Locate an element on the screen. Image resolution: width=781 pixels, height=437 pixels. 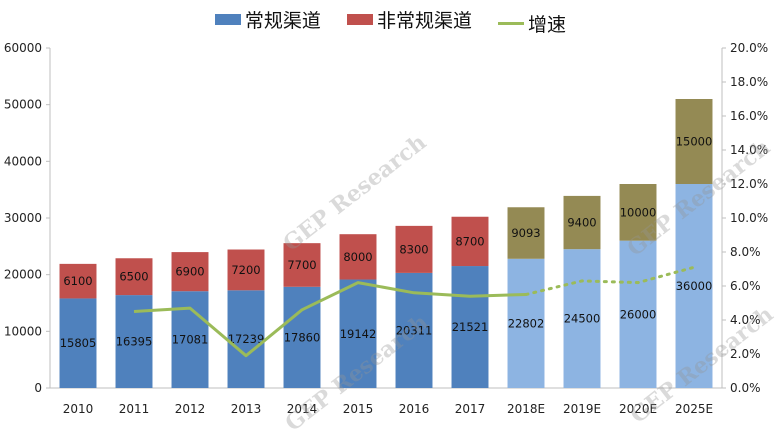
bar-regular-2015 is located at coordinates (358, 333).